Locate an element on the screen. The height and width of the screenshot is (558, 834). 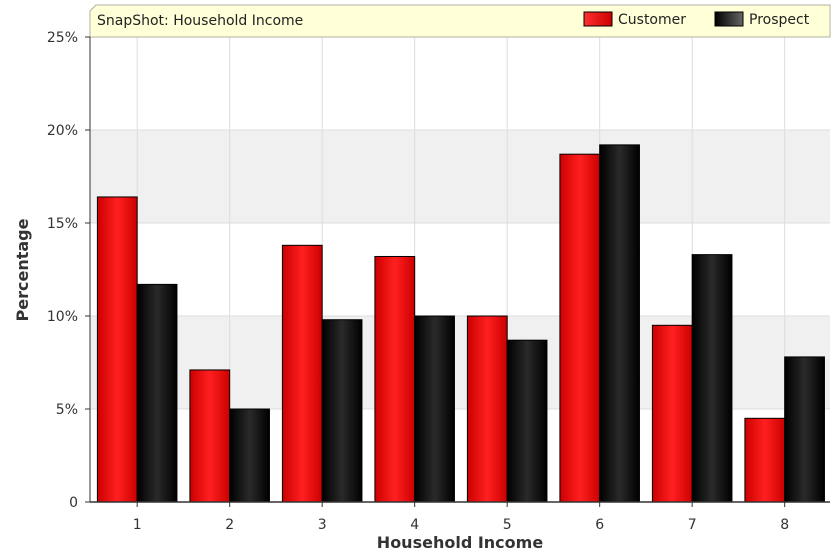
x-tick-label: 2 is located at coordinates (229, 525).